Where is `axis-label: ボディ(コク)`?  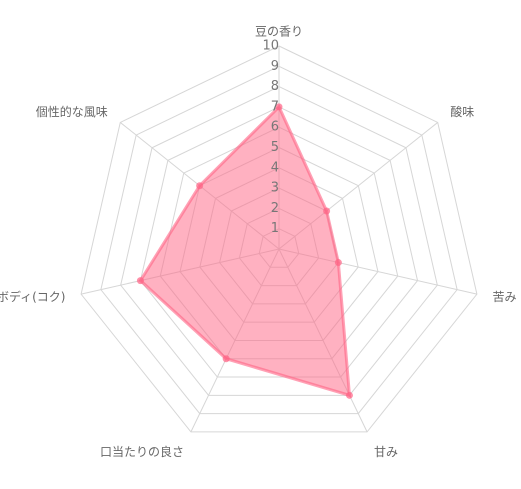 axis-label: ボディ(コク) is located at coordinates (32, 296).